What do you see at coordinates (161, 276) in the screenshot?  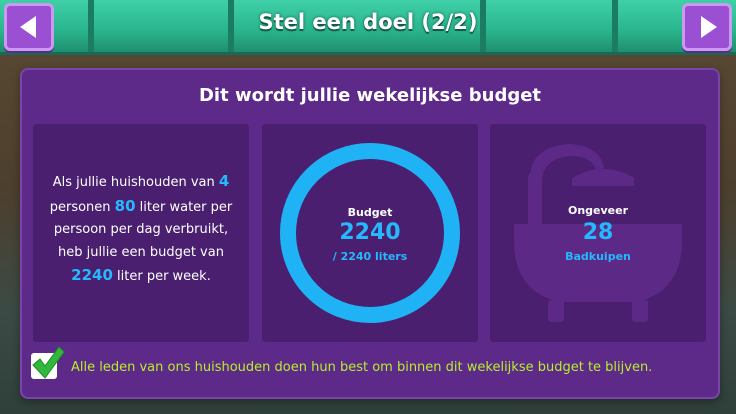 I see `explanation-part: liter per week.` at bounding box center [161, 276].